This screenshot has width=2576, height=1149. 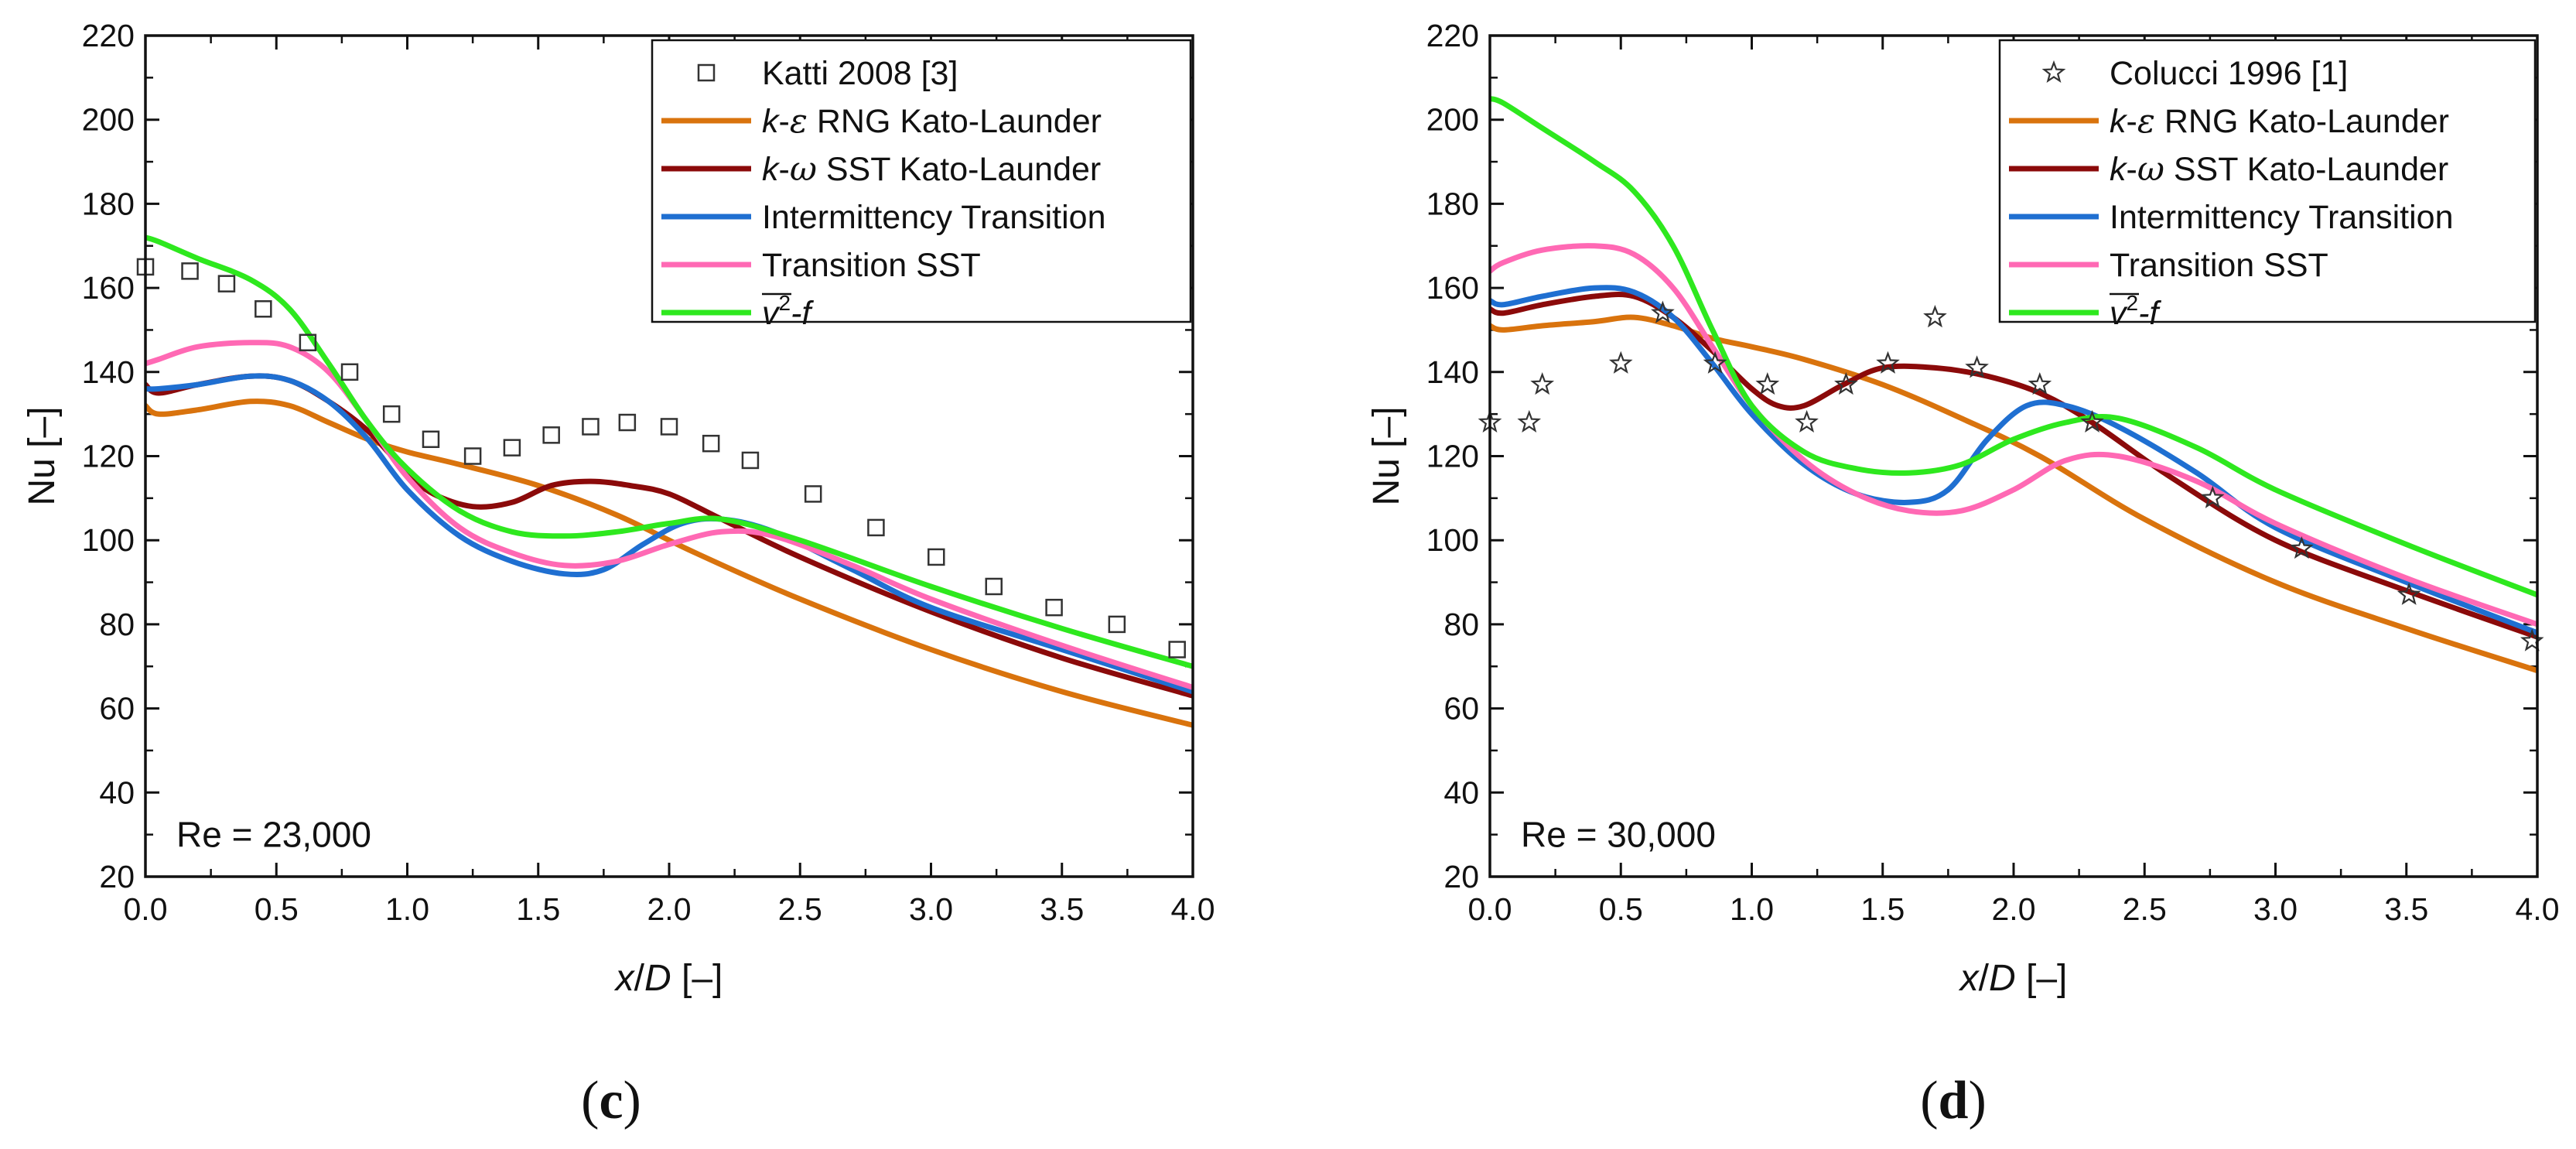 What do you see at coordinates (273, 835) in the screenshot?
I see `reynolds-annotation: Re = 23,000` at bounding box center [273, 835].